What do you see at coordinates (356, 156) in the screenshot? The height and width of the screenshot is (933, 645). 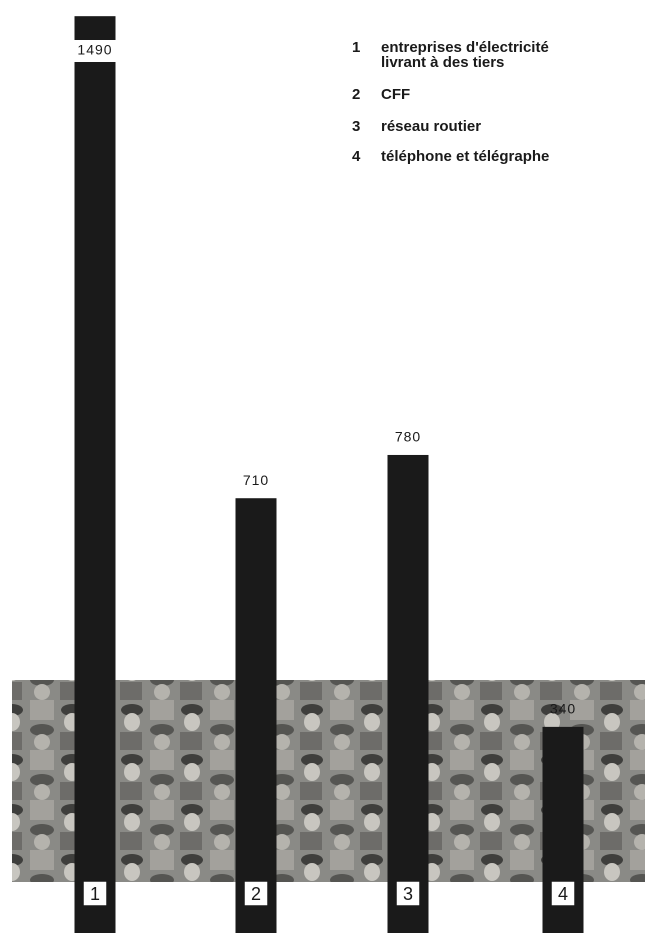 I see `legend-number: 4` at bounding box center [356, 156].